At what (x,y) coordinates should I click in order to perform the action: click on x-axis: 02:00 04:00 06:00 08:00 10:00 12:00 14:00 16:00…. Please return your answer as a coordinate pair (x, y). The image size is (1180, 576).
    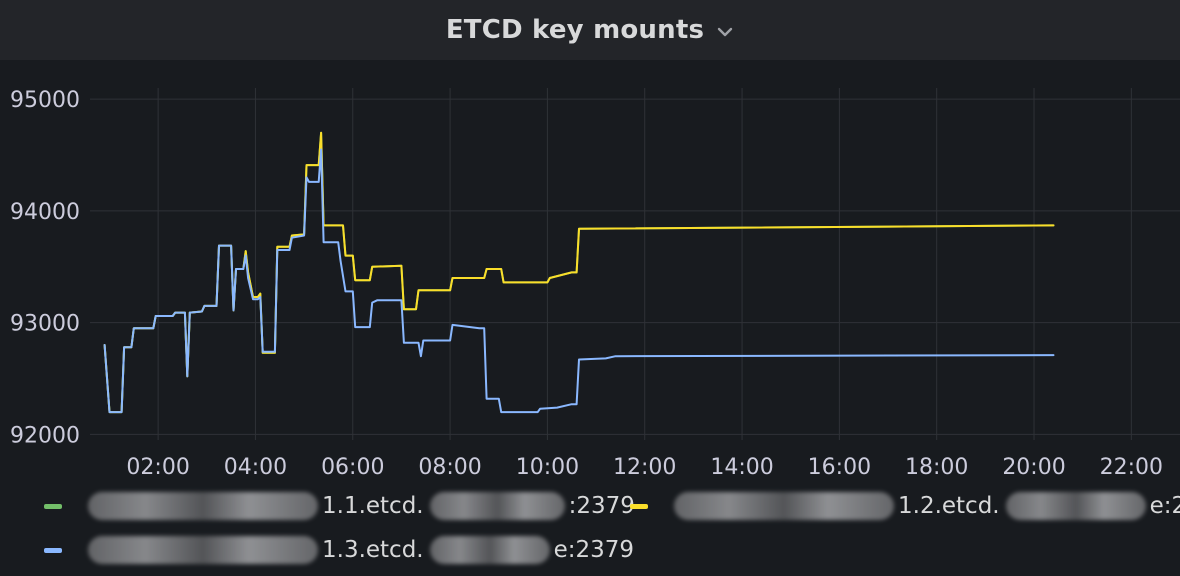
    Looking at the image, I should click on (644, 467).